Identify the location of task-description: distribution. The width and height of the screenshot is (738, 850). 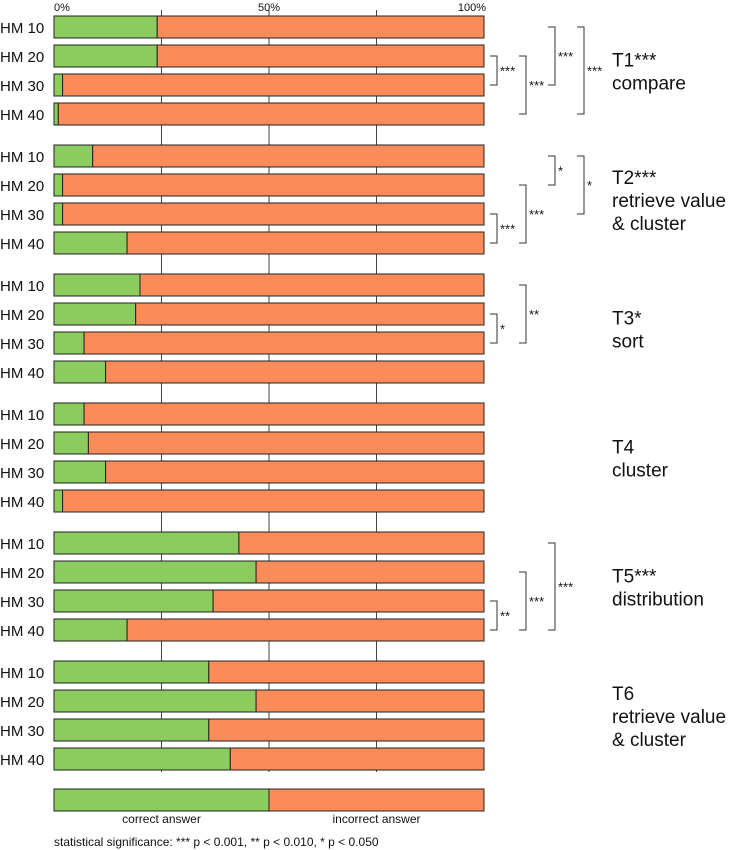
(658, 600).